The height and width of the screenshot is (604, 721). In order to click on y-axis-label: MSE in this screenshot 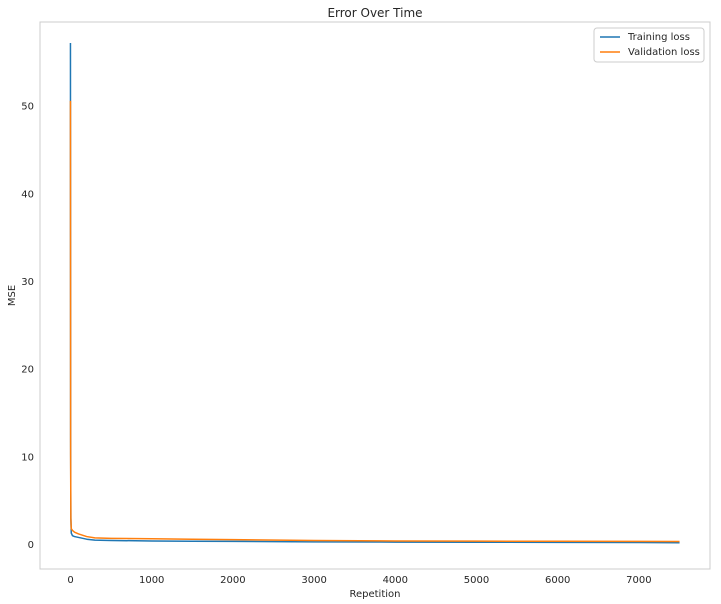, I will do `click(12, 295)`.